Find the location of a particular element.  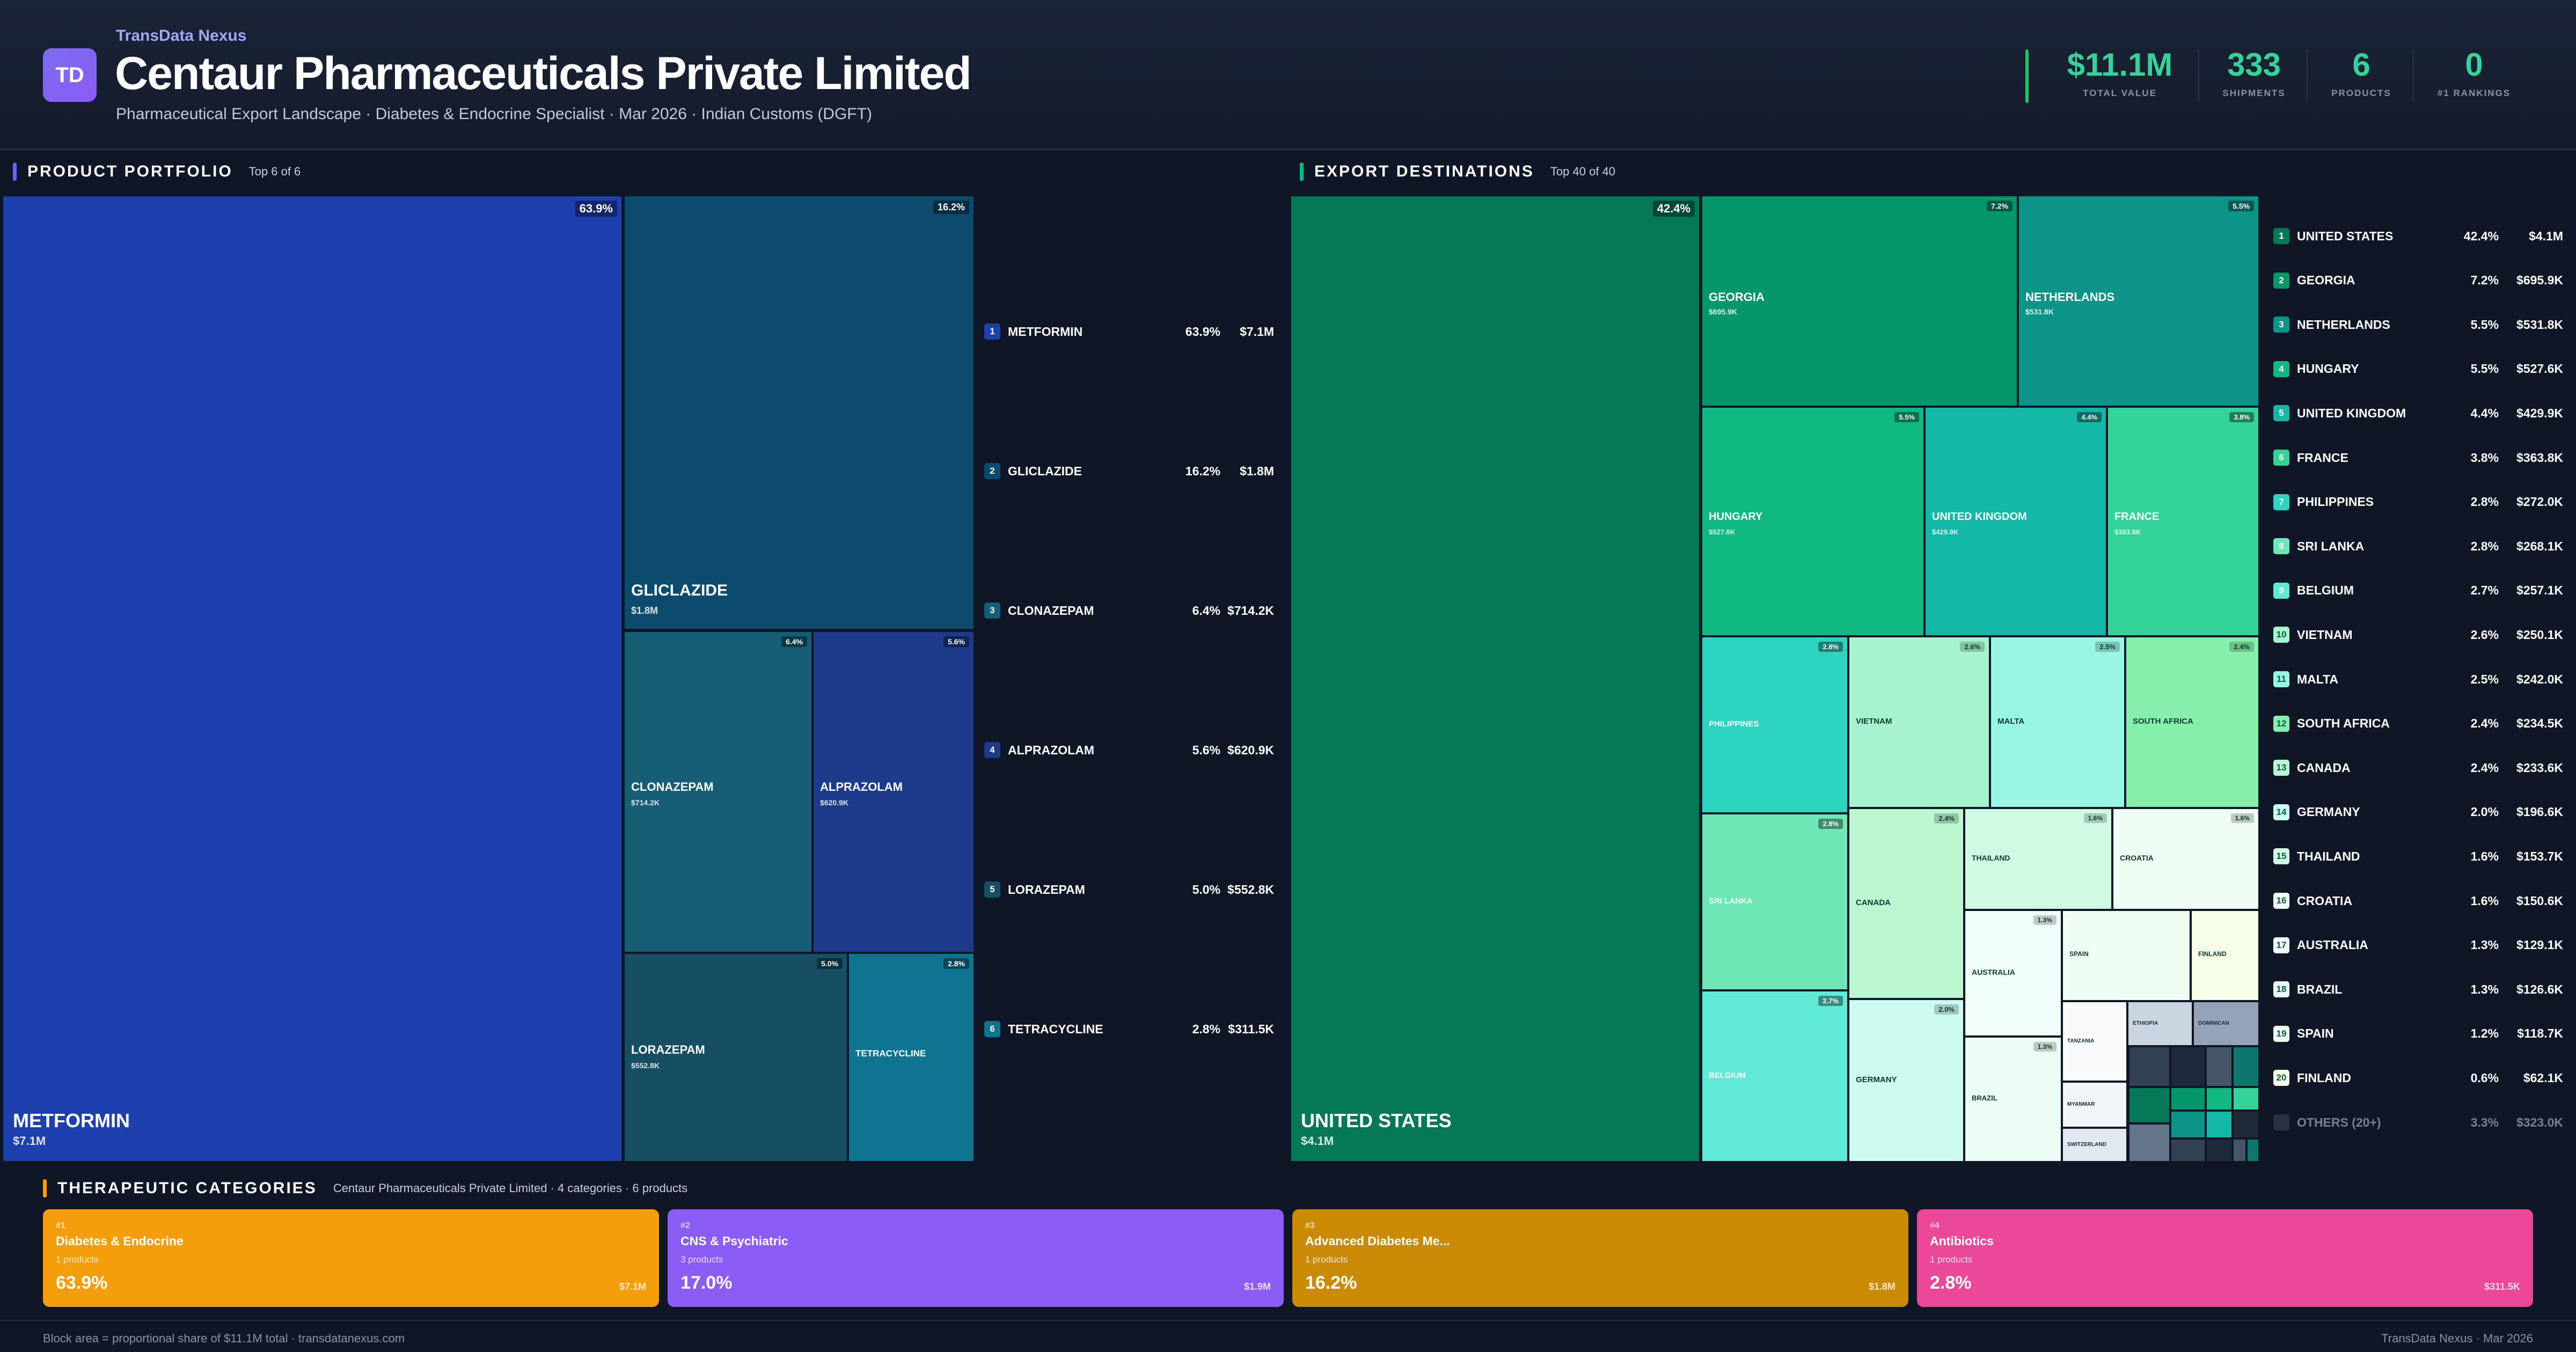

destination-list-item: 14 GERMANY 2.0% $196.6K is located at coordinates (2418, 812).